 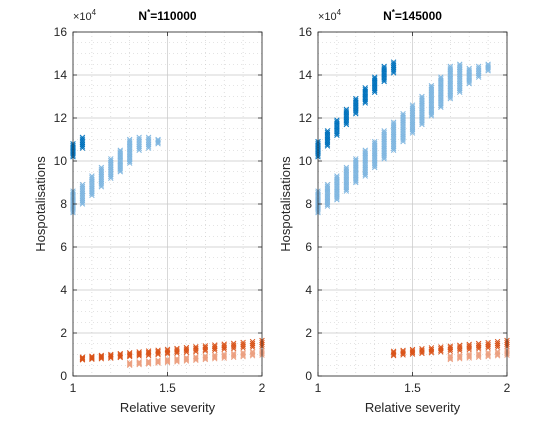 I want to click on chart-title: N*=145000, so click(x=412, y=15).